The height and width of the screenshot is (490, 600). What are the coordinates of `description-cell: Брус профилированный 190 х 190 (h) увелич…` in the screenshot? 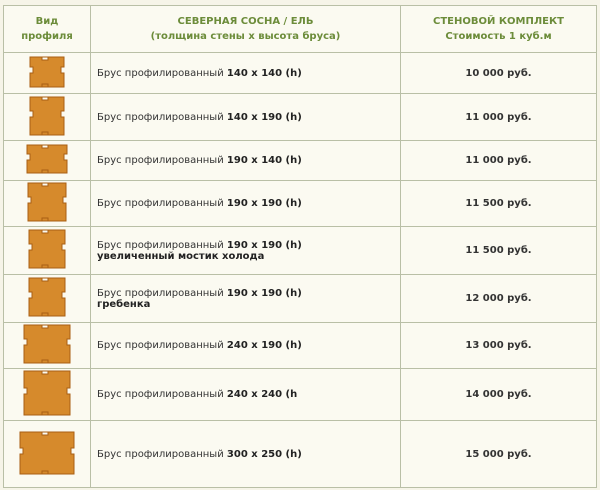 It's located at (245, 250).